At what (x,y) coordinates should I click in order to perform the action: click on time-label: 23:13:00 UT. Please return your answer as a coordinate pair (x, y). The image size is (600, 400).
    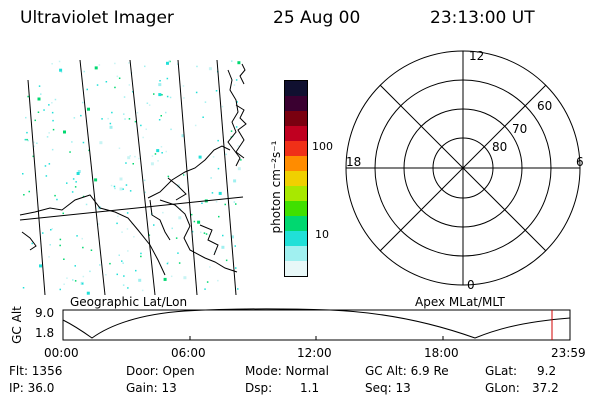
    Looking at the image, I should click on (482, 18).